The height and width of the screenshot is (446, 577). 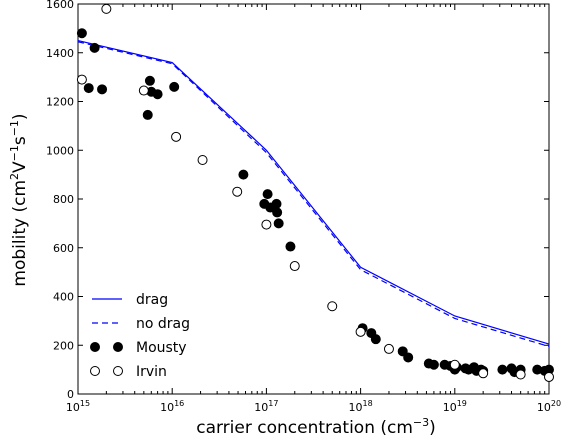 What do you see at coordinates (556, 403) in the screenshot?
I see `x-tick-label-exponent: 20` at bounding box center [556, 403].